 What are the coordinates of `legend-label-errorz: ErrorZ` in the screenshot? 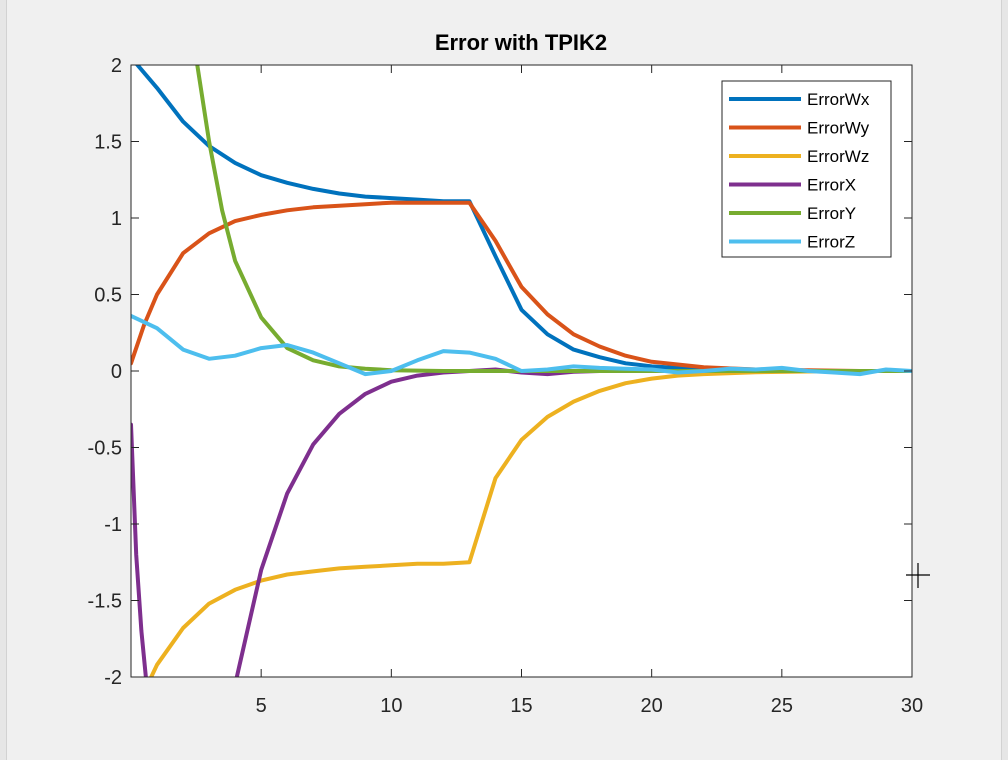 It's located at (831, 242).